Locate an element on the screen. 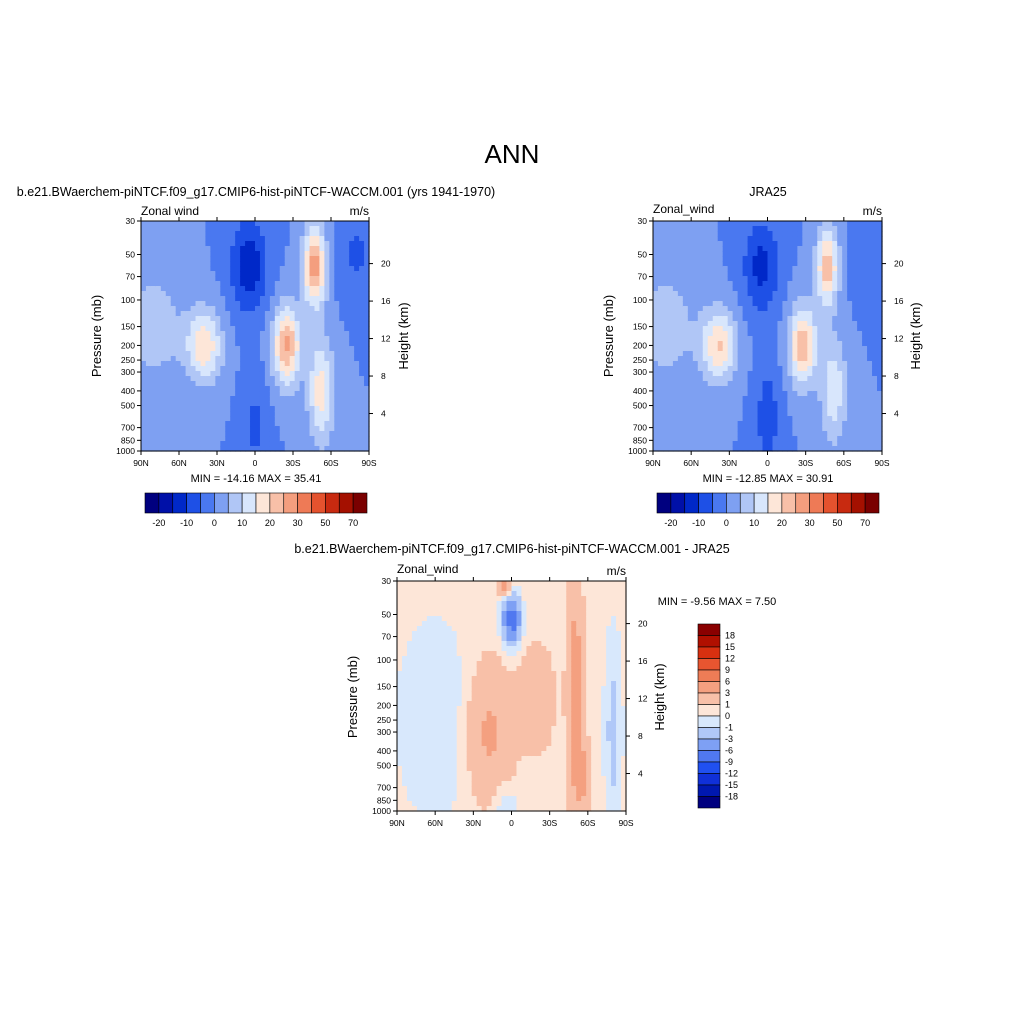 The width and height of the screenshot is (1024, 1029). panel-obs-stats: MIN = -12.85 MAX = 30.91 is located at coordinates (768, 479).